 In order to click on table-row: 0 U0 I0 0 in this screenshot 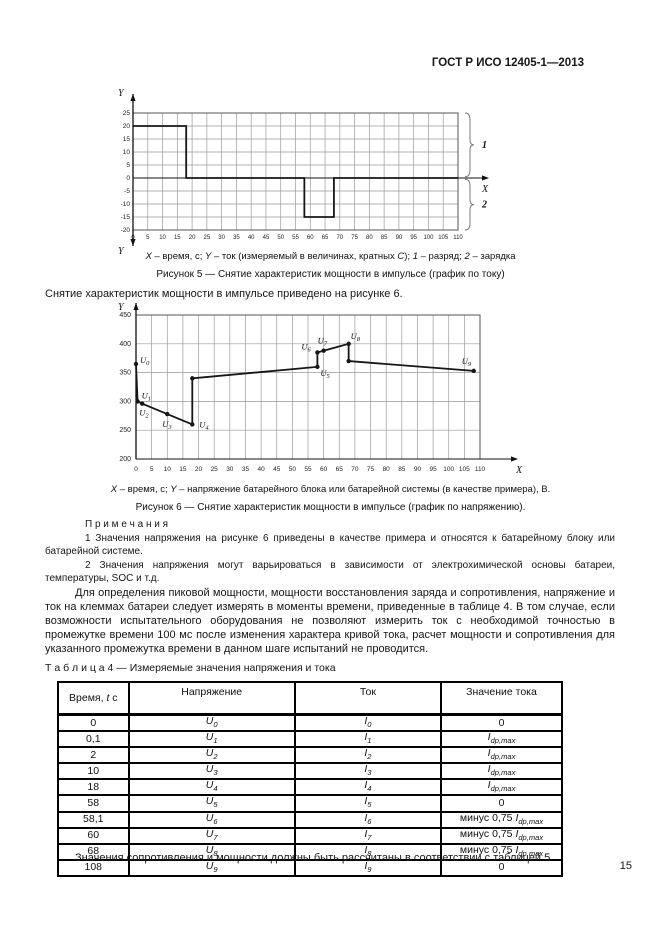, I will do `click(310, 723)`.